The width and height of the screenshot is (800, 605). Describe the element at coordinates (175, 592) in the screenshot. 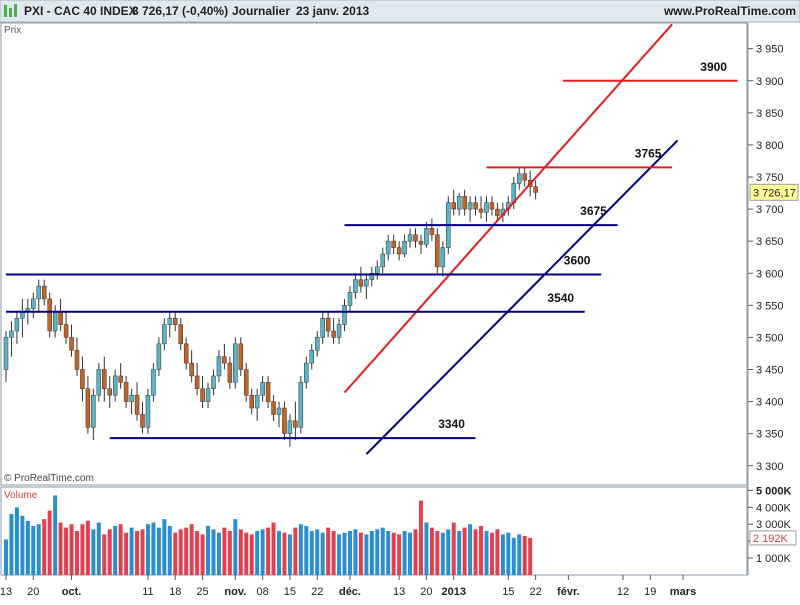

I see `time-tick-label: 18` at that location.